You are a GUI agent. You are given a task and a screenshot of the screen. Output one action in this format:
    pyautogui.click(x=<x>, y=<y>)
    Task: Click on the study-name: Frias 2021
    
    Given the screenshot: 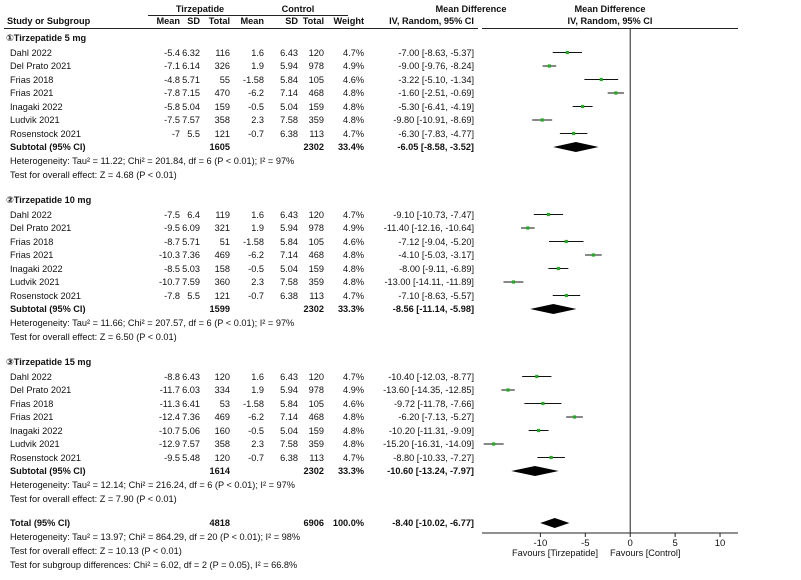 What is the action you would take?
    pyautogui.click(x=32, y=255)
    